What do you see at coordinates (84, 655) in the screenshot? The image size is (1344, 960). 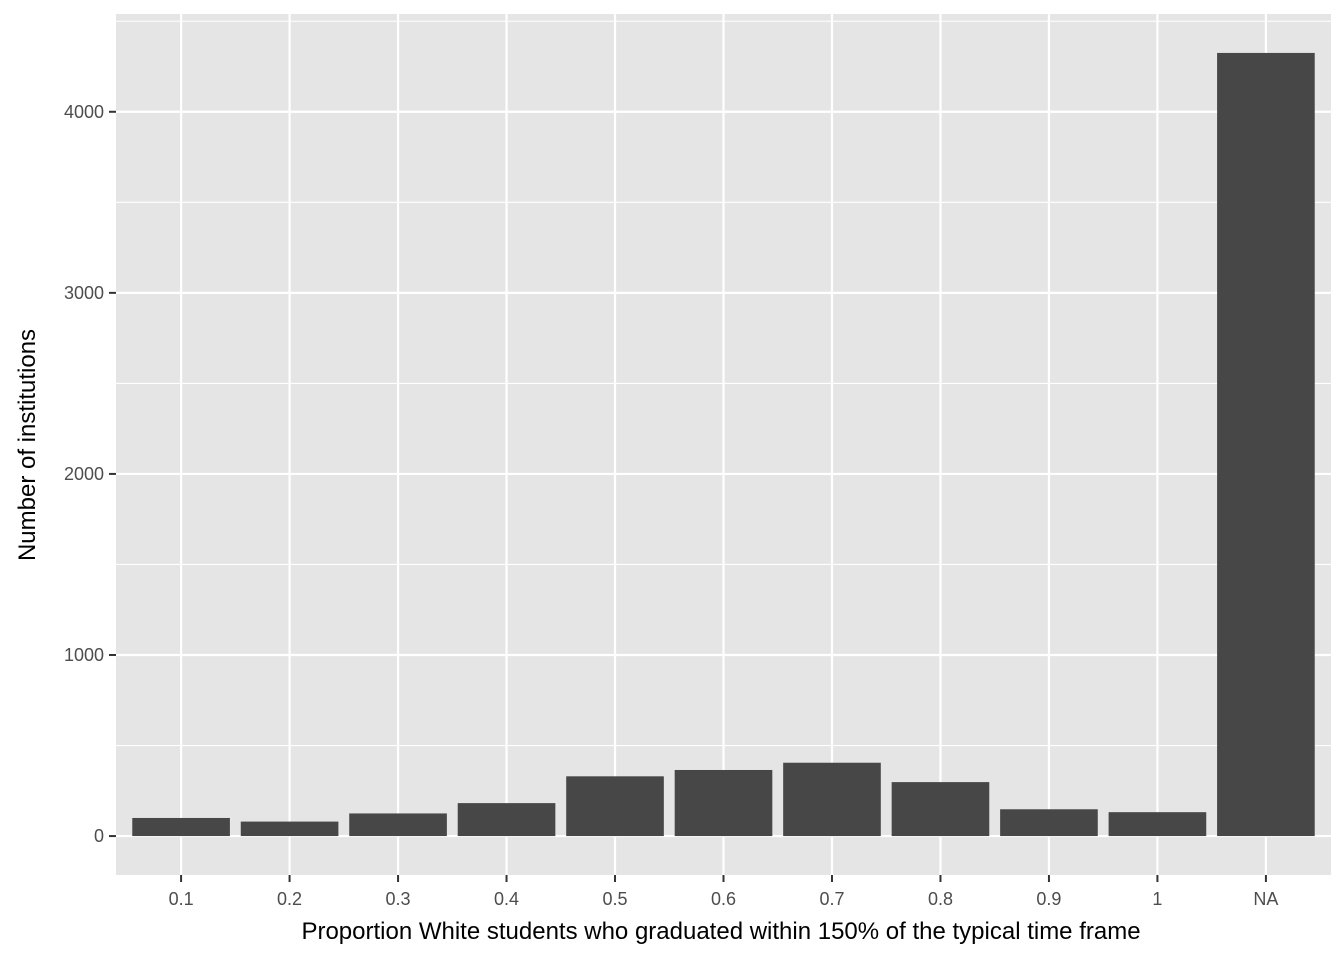 I see `y-tick-label: 1000` at bounding box center [84, 655].